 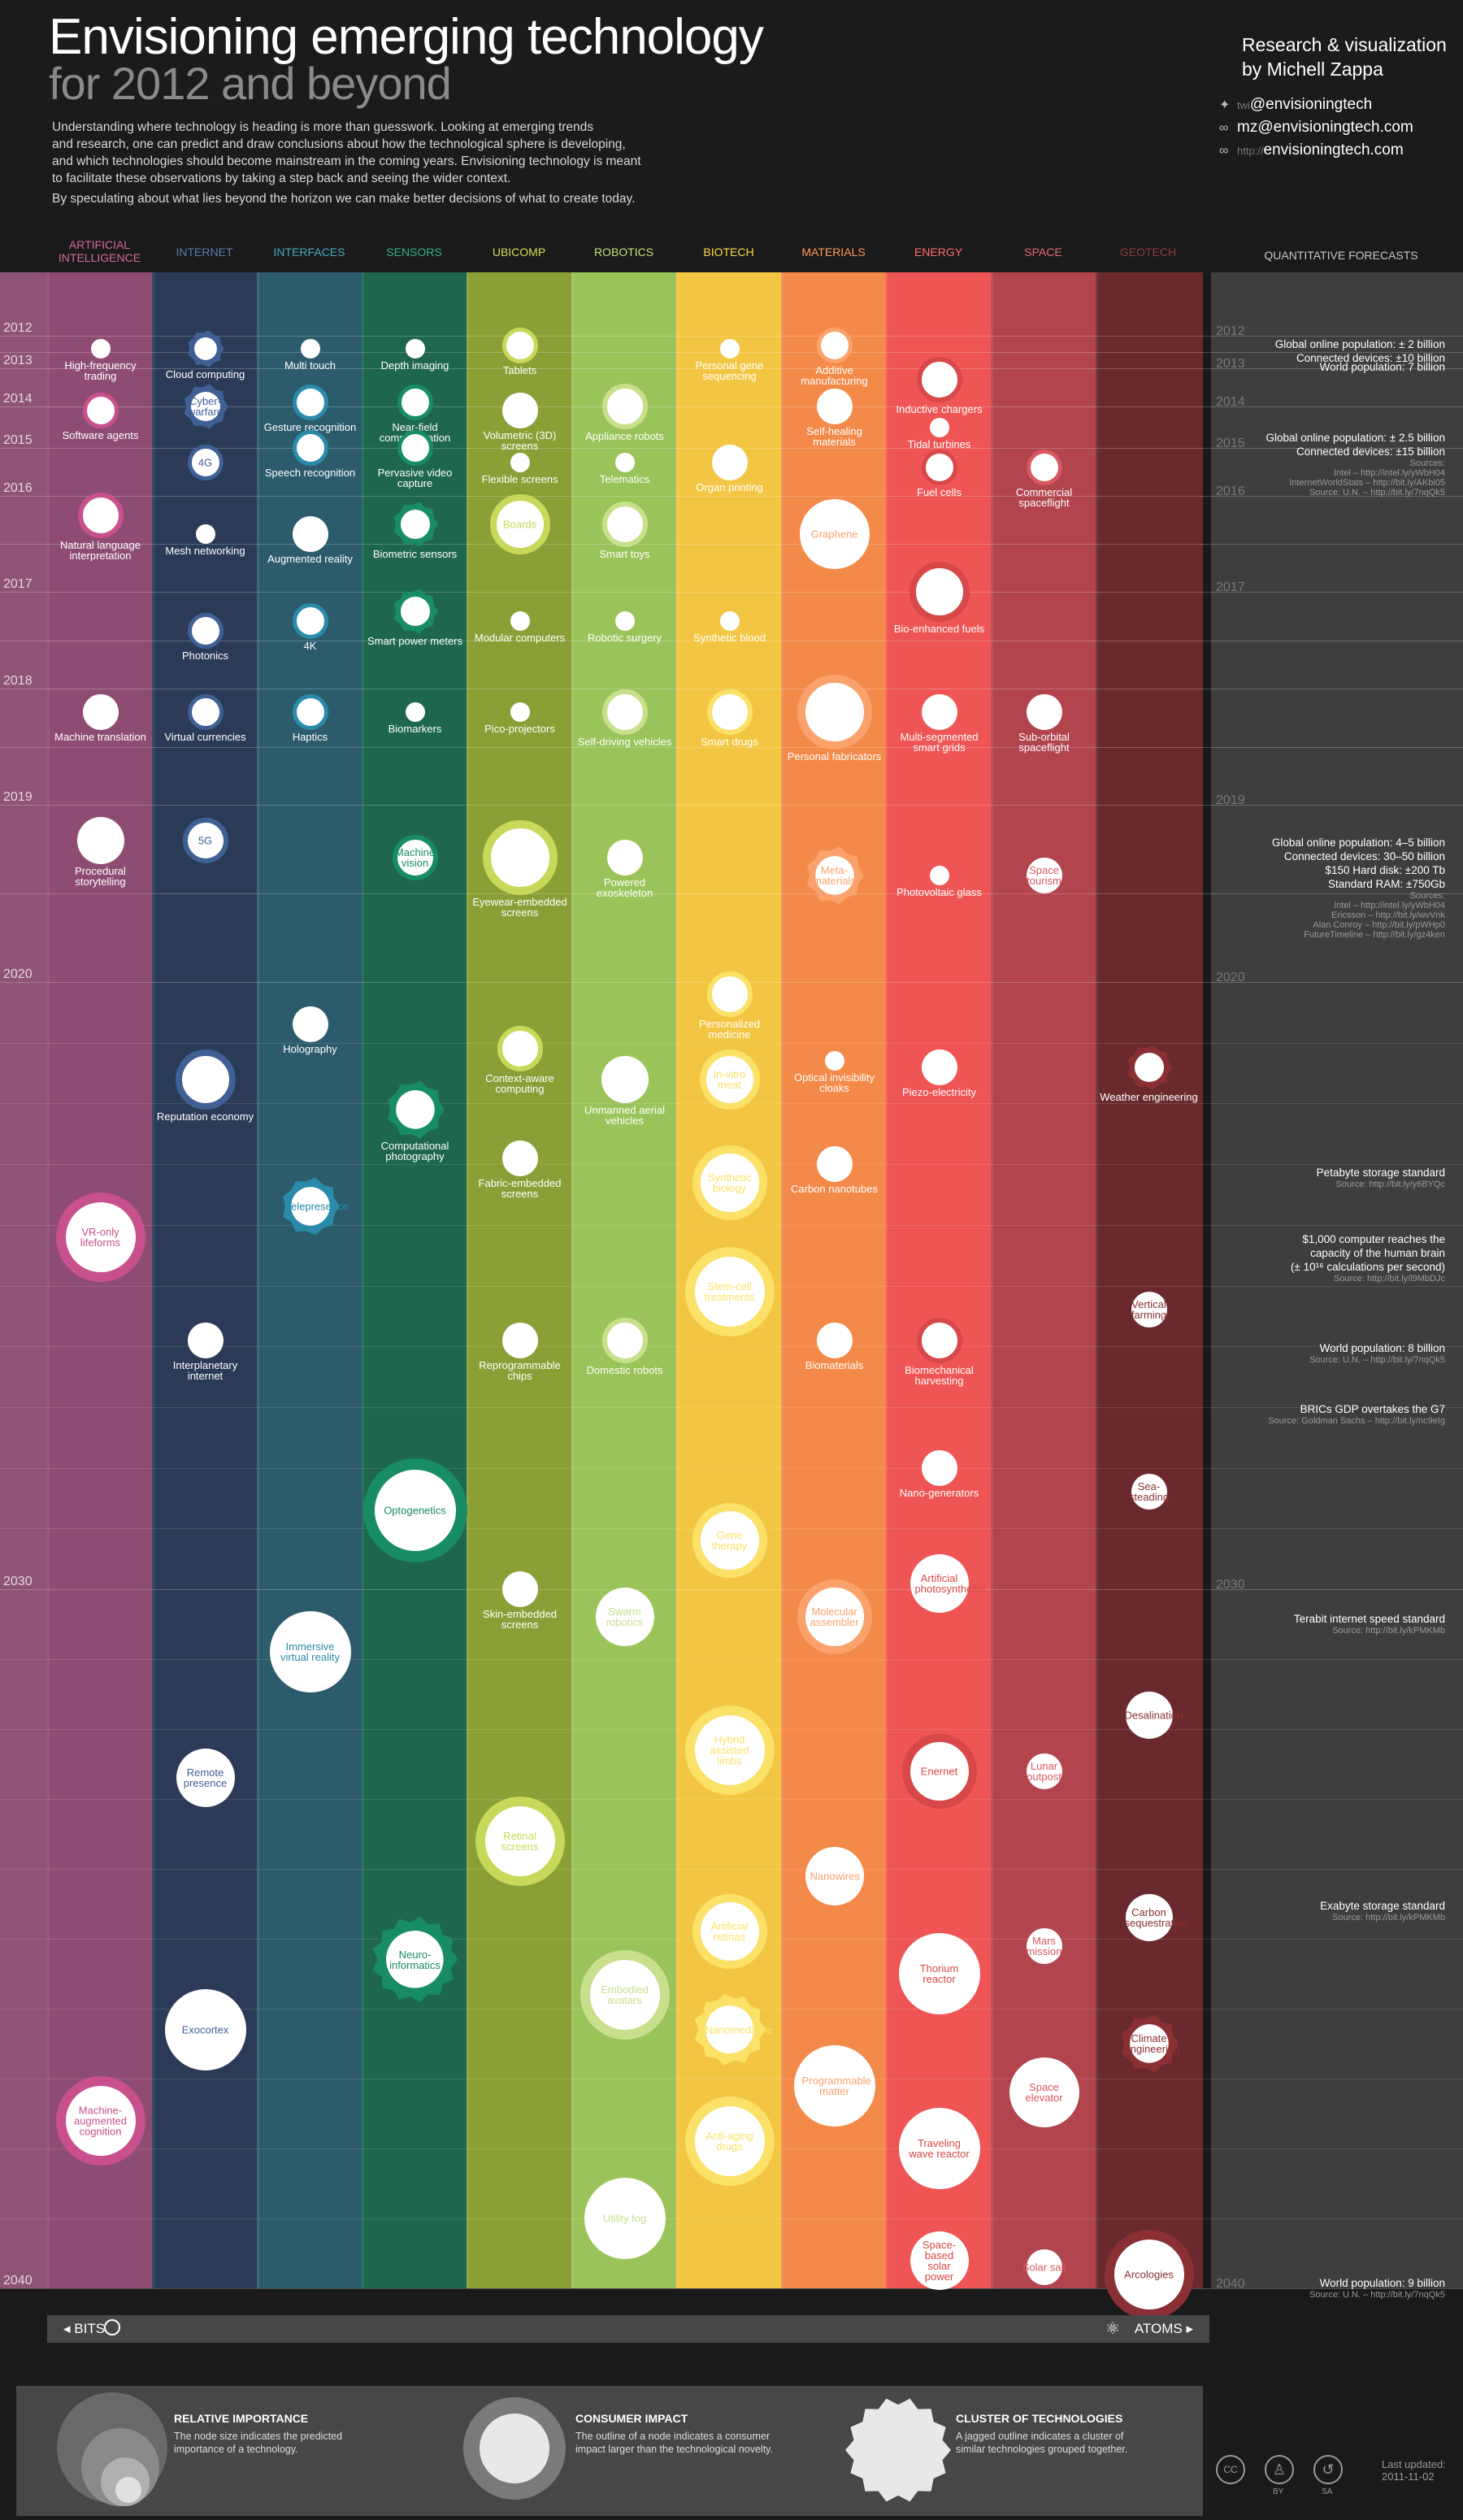 I want to click on tech-node-biometric-sensors, so click(x=416, y=524).